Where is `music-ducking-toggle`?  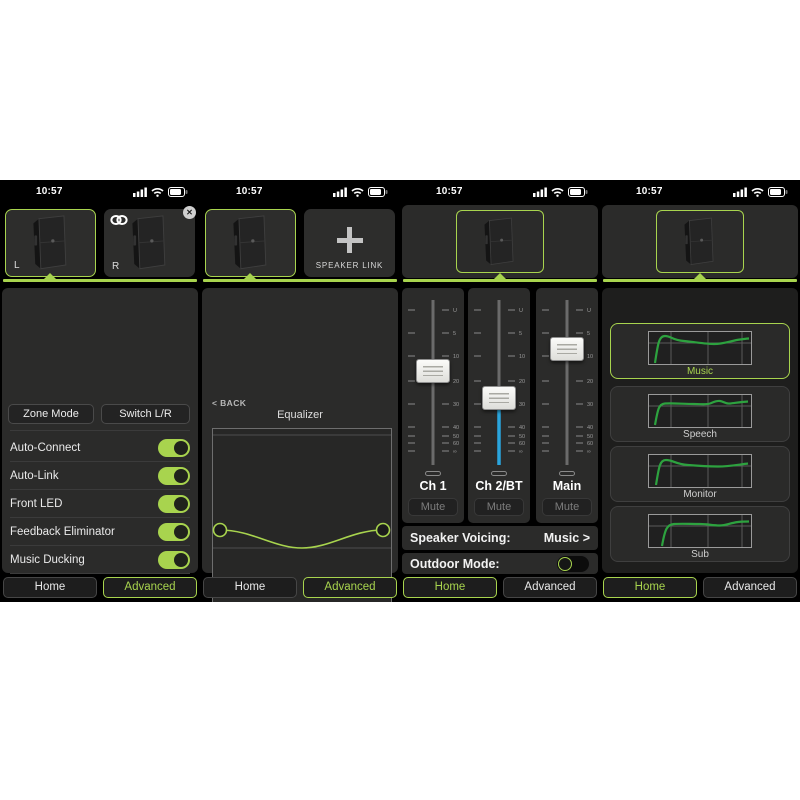
music-ducking-toggle is located at coordinates (174, 559).